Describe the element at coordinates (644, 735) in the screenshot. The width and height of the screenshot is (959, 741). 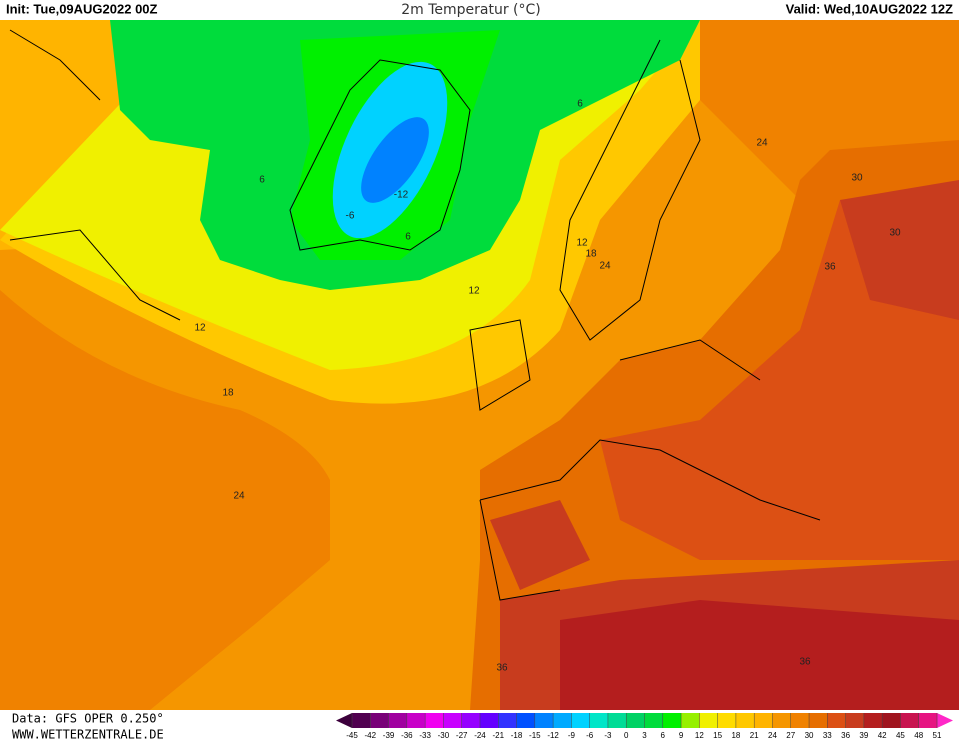
I see `colorbar-label: 3` at that location.